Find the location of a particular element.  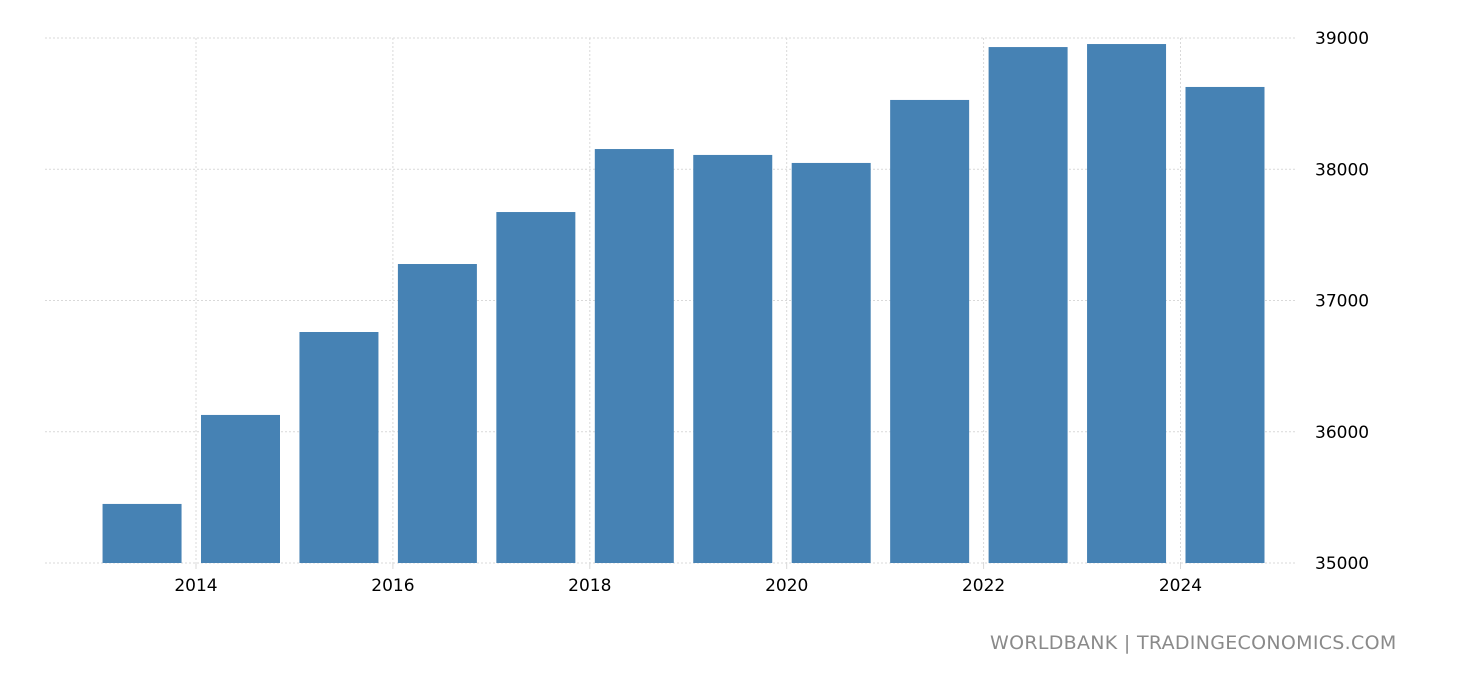

bar-2013 is located at coordinates (142, 533).